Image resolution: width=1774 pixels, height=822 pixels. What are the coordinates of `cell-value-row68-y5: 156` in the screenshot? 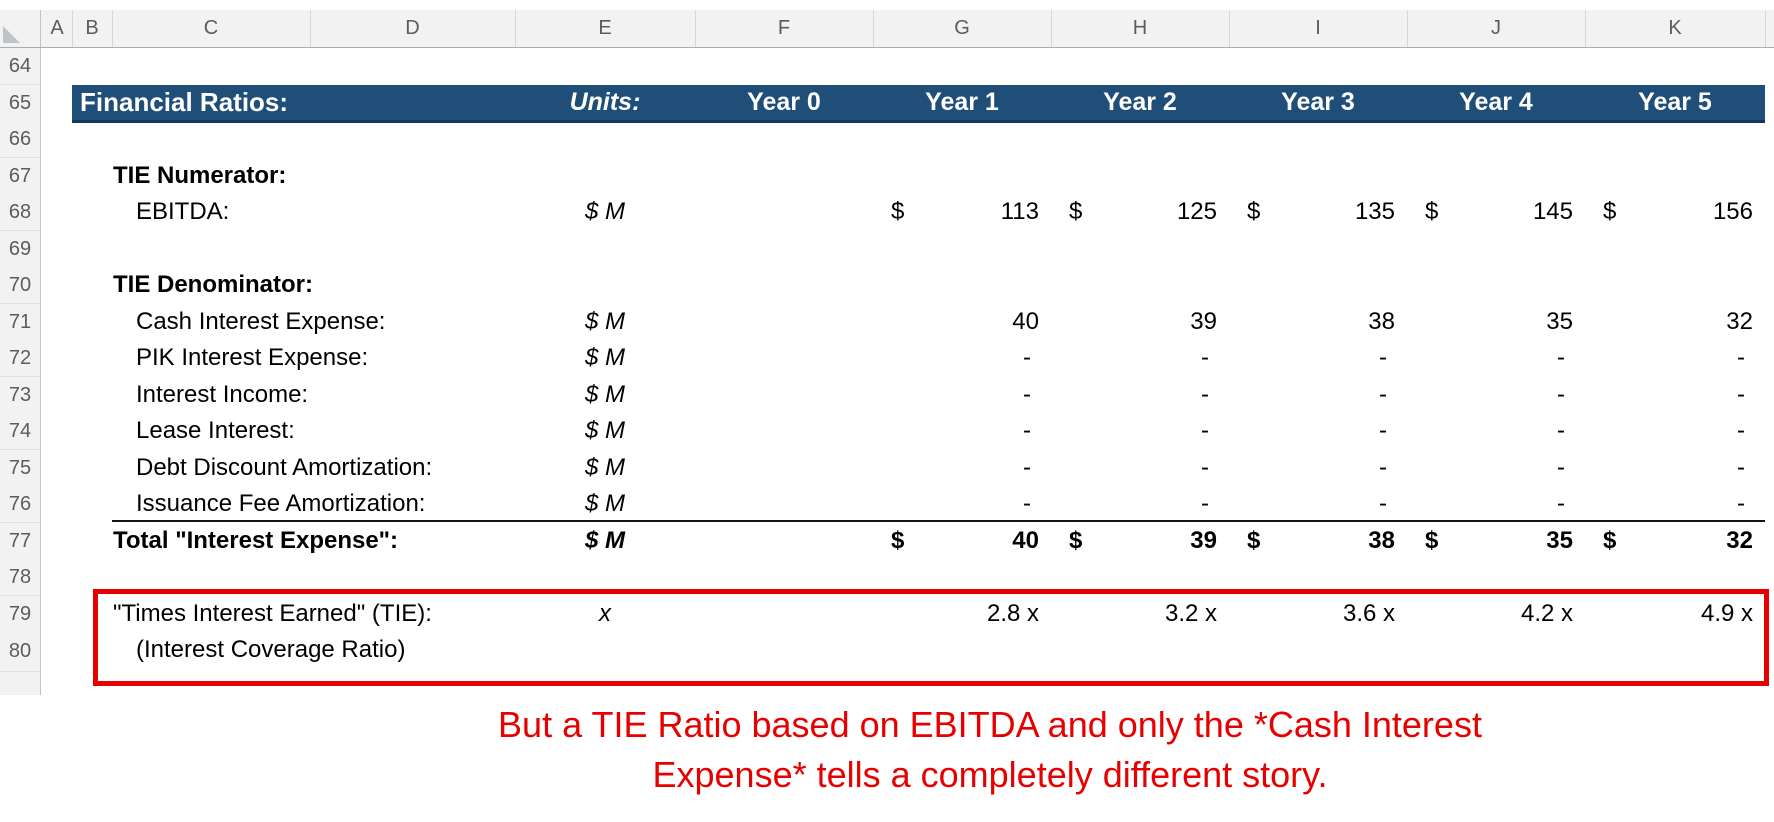 It's located at (1732, 211).